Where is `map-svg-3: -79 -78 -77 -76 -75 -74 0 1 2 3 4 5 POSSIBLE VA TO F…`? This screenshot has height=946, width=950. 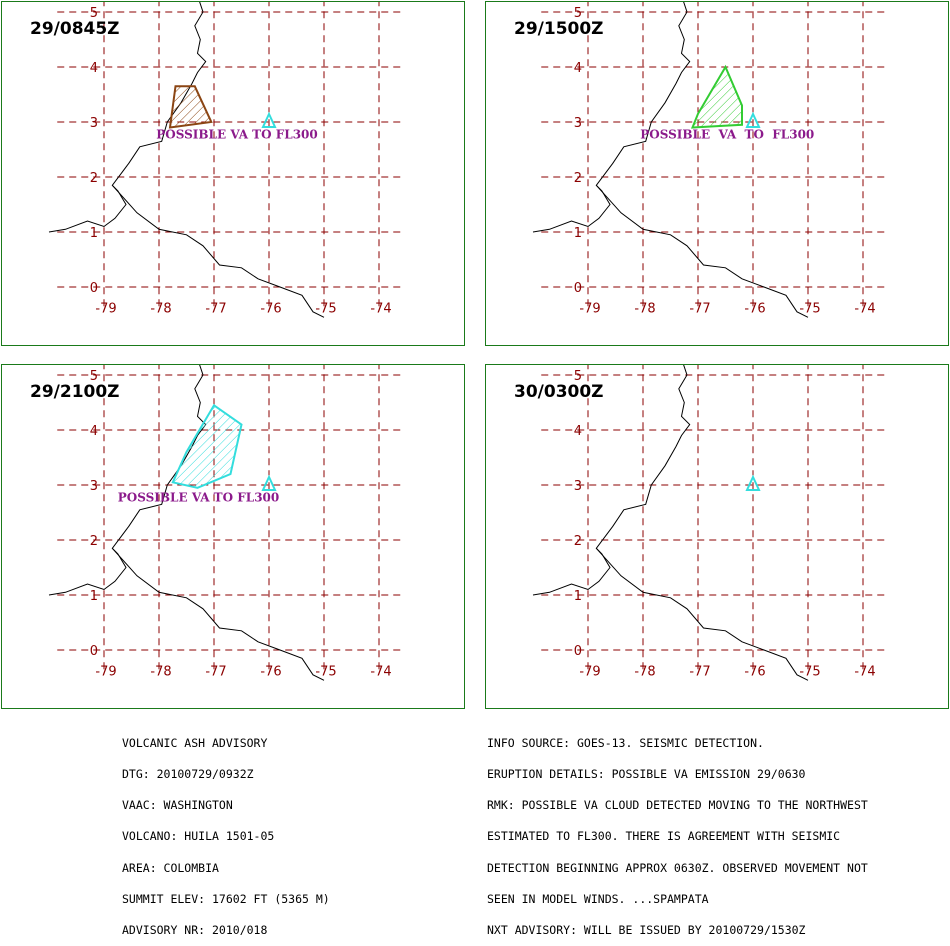 map-svg-3: -79 -78 -77 -76 -75 -74 0 1 2 3 4 5 POSSIBLE VA TO F… is located at coordinates (226, 523).